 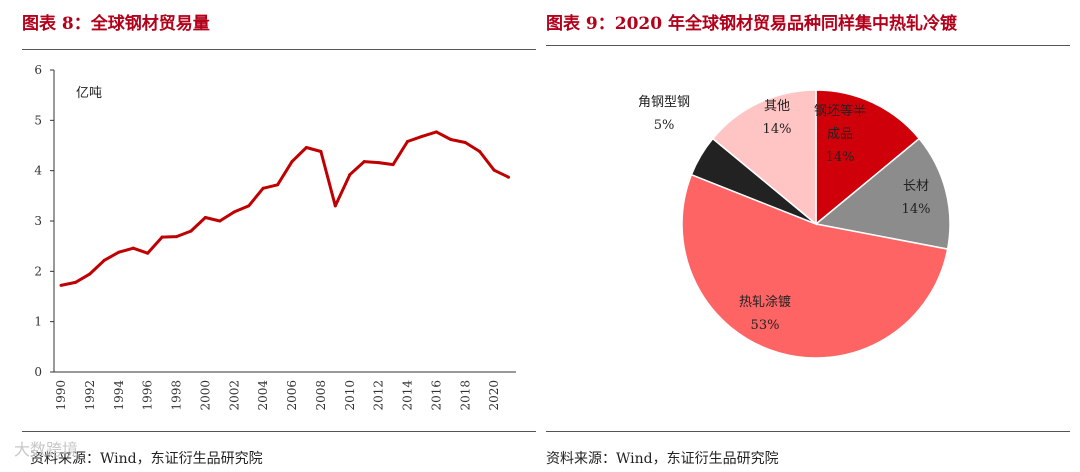 I want to click on watermark-text: 大数跨境, so click(x=46, y=449).